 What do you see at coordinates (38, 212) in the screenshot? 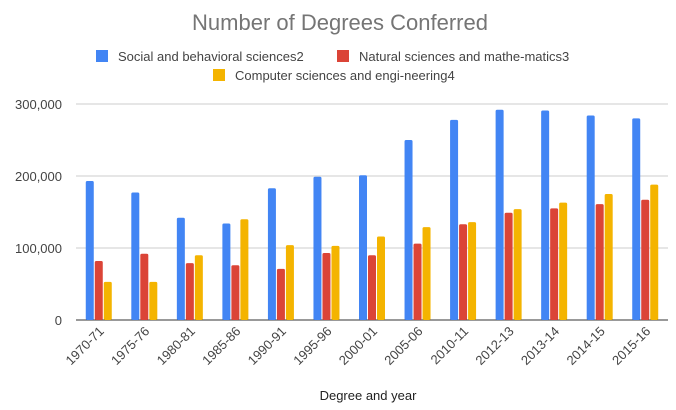
I see `y-axis-ticks: 0 100,000 200,000 300,000` at bounding box center [38, 212].